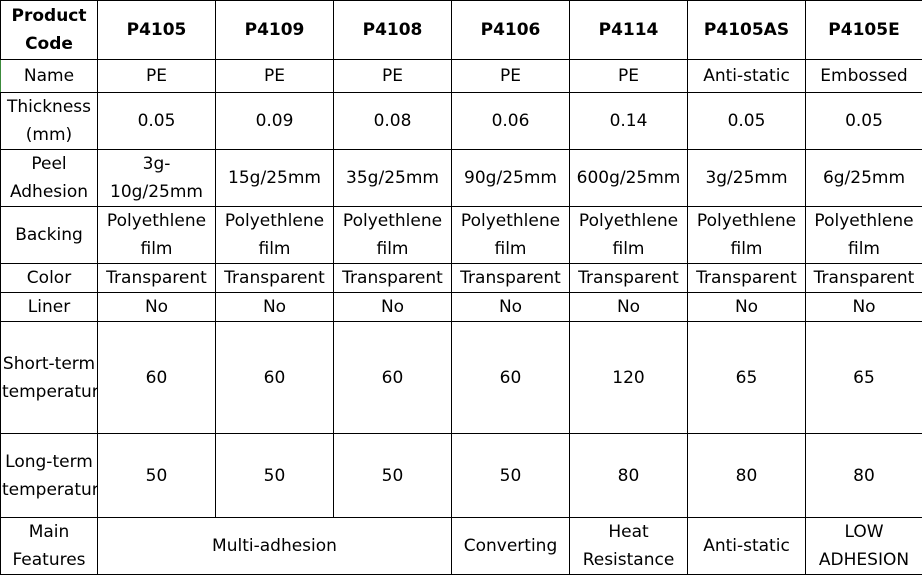 Image resolution: width=922 pixels, height=575 pixels. Describe the element at coordinates (747, 30) in the screenshot. I see `header-cell: P4105AS` at that location.